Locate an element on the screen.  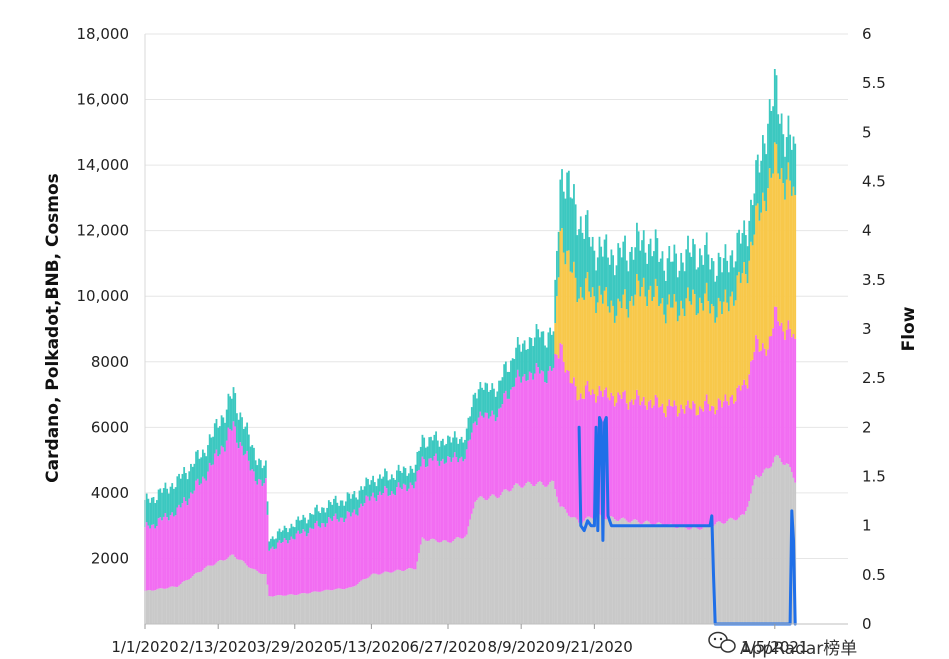
x-tick-label: 3/29/2020 is located at coordinates (294, 647).